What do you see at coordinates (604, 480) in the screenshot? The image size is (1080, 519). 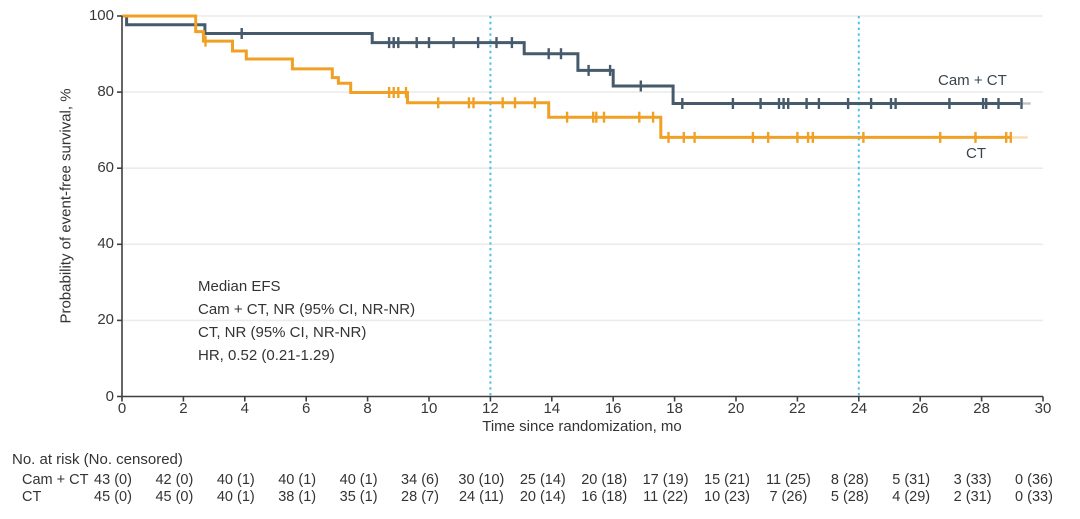 I see `risk-value: 20 (18)` at bounding box center [604, 480].